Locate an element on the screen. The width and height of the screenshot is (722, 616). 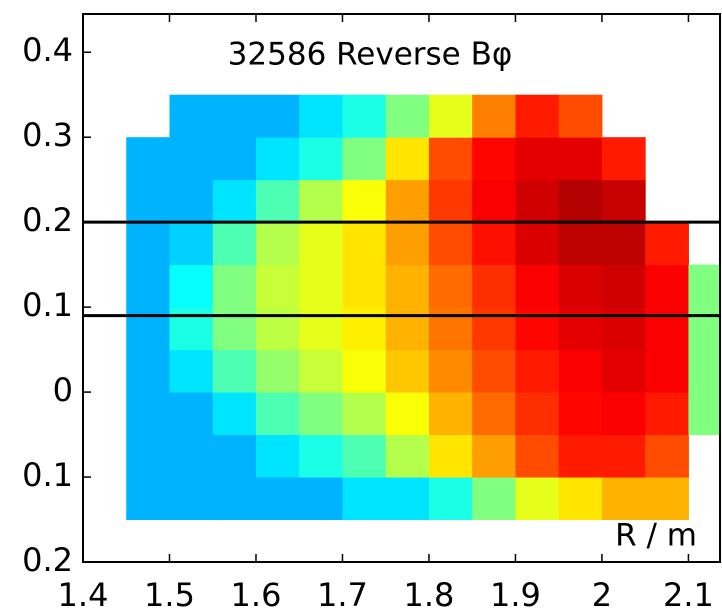
chart-title: 32586 Reverse Bφ is located at coordinates (370, 55).